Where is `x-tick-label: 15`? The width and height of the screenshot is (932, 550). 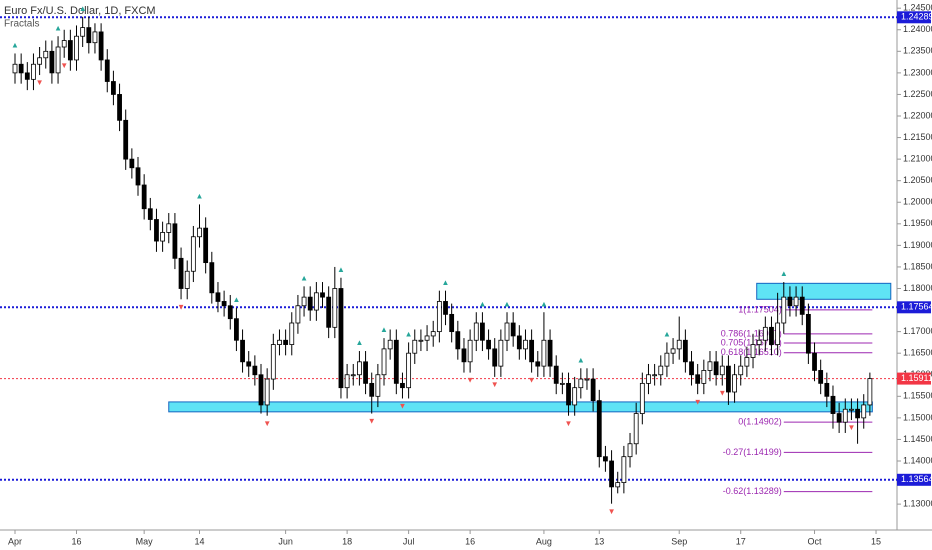
x-tick-label: 15 is located at coordinates (876, 541).